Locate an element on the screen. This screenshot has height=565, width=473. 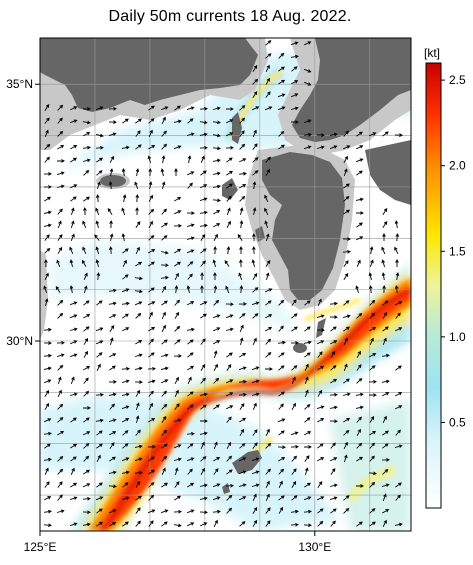
colorbar-scale is located at coordinates (433, 285).